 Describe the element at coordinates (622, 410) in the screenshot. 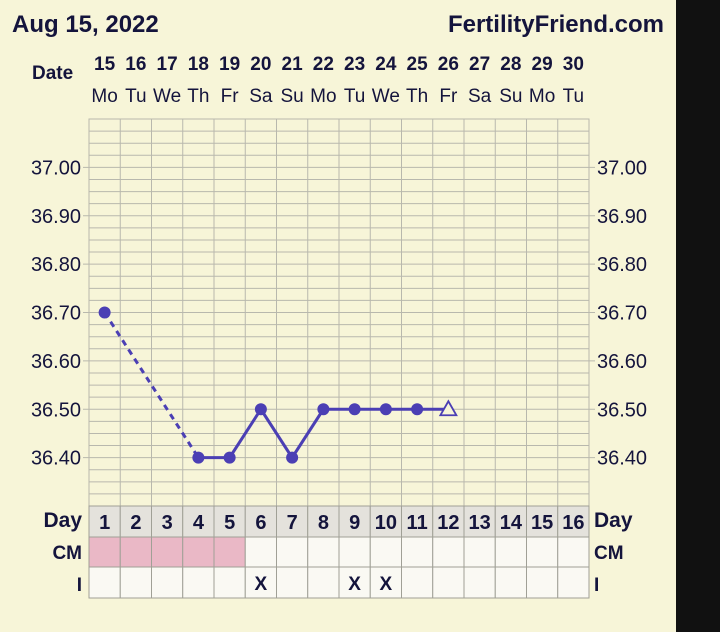

I see `y-tick-label-right: 36.50` at that location.